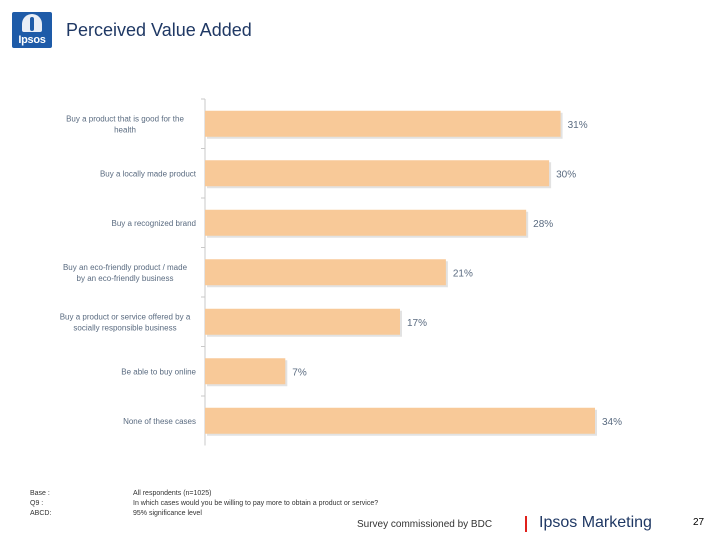 The height and width of the screenshot is (540, 720). What do you see at coordinates (299, 372) in the screenshot?
I see `value-label: 7%` at bounding box center [299, 372].